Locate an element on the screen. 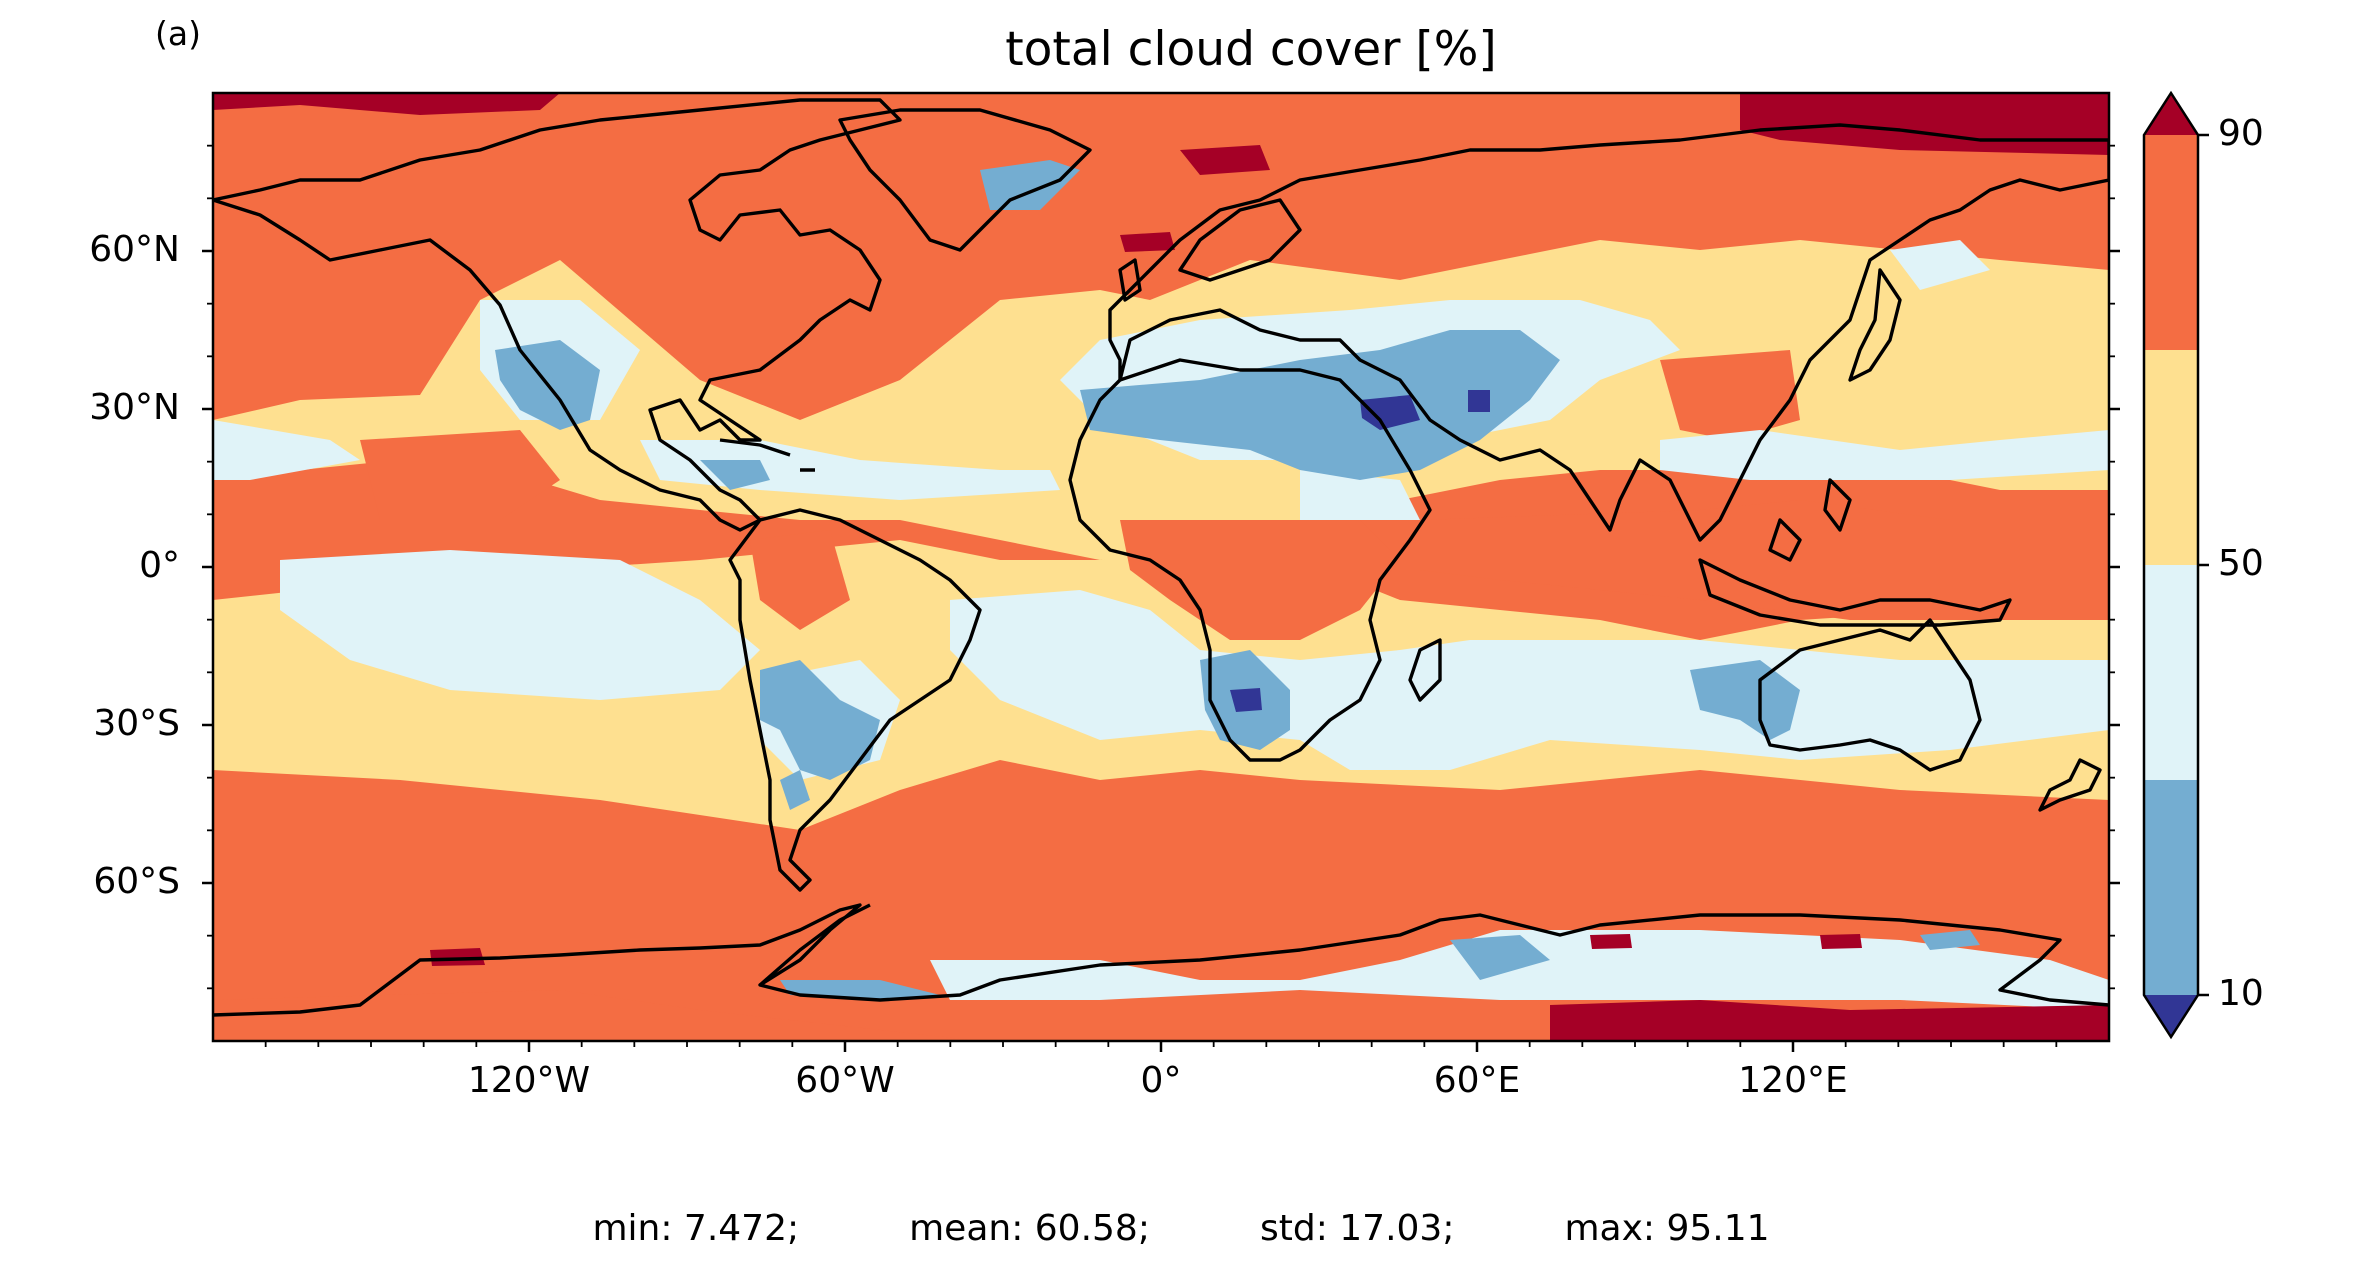 The height and width of the screenshot is (1263, 2362). y-tick-label-60n: 60°N is located at coordinates (134, 249).